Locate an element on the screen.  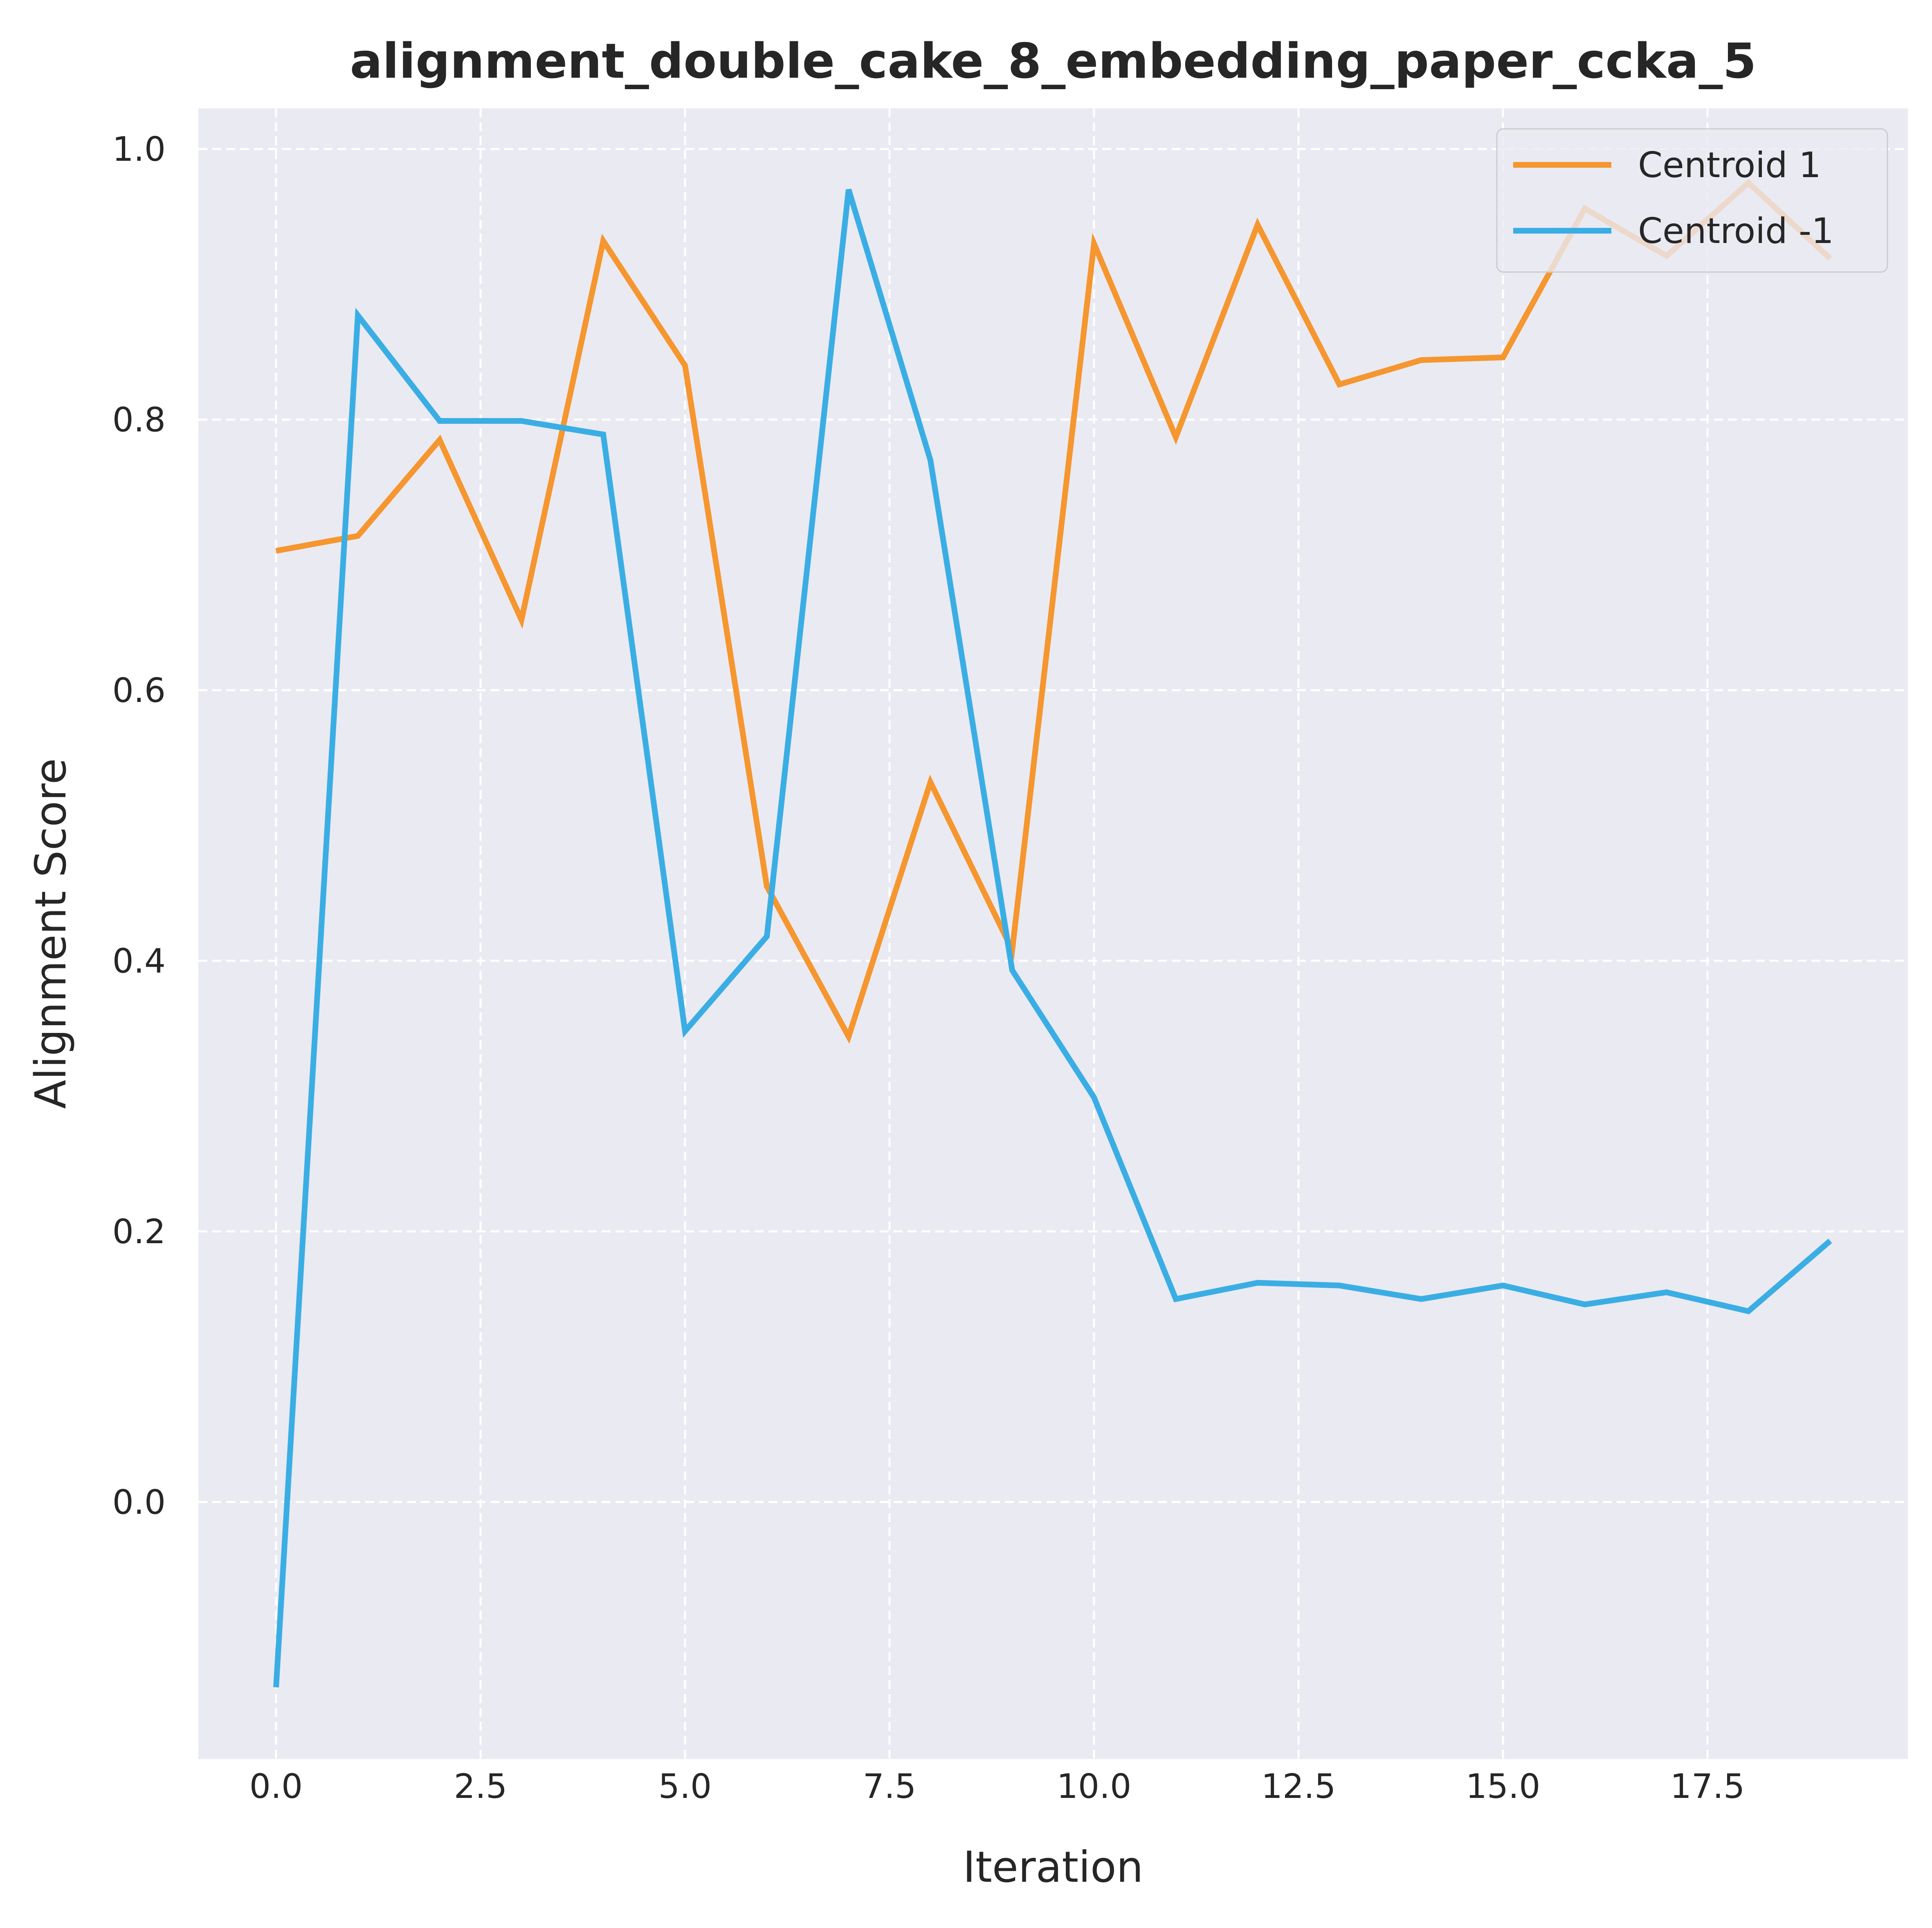
y-tick-label: 1.0 is located at coordinates (139, 150).